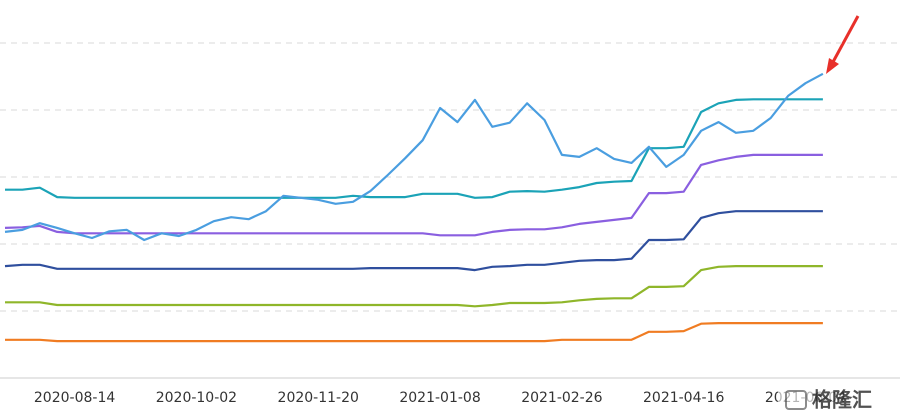 The width and height of the screenshot is (900, 419). What do you see at coordinates (439, 398) in the screenshot?
I see `x-tick-label: 2021-01-08` at bounding box center [439, 398].